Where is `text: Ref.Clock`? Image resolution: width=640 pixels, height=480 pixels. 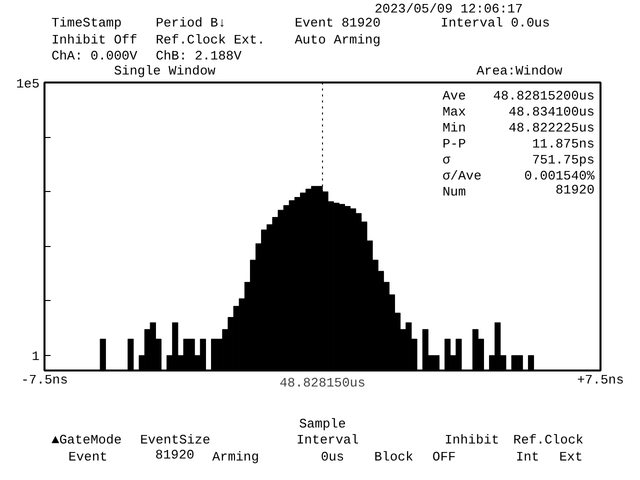 text: Ref.Clock is located at coordinates (548, 440).